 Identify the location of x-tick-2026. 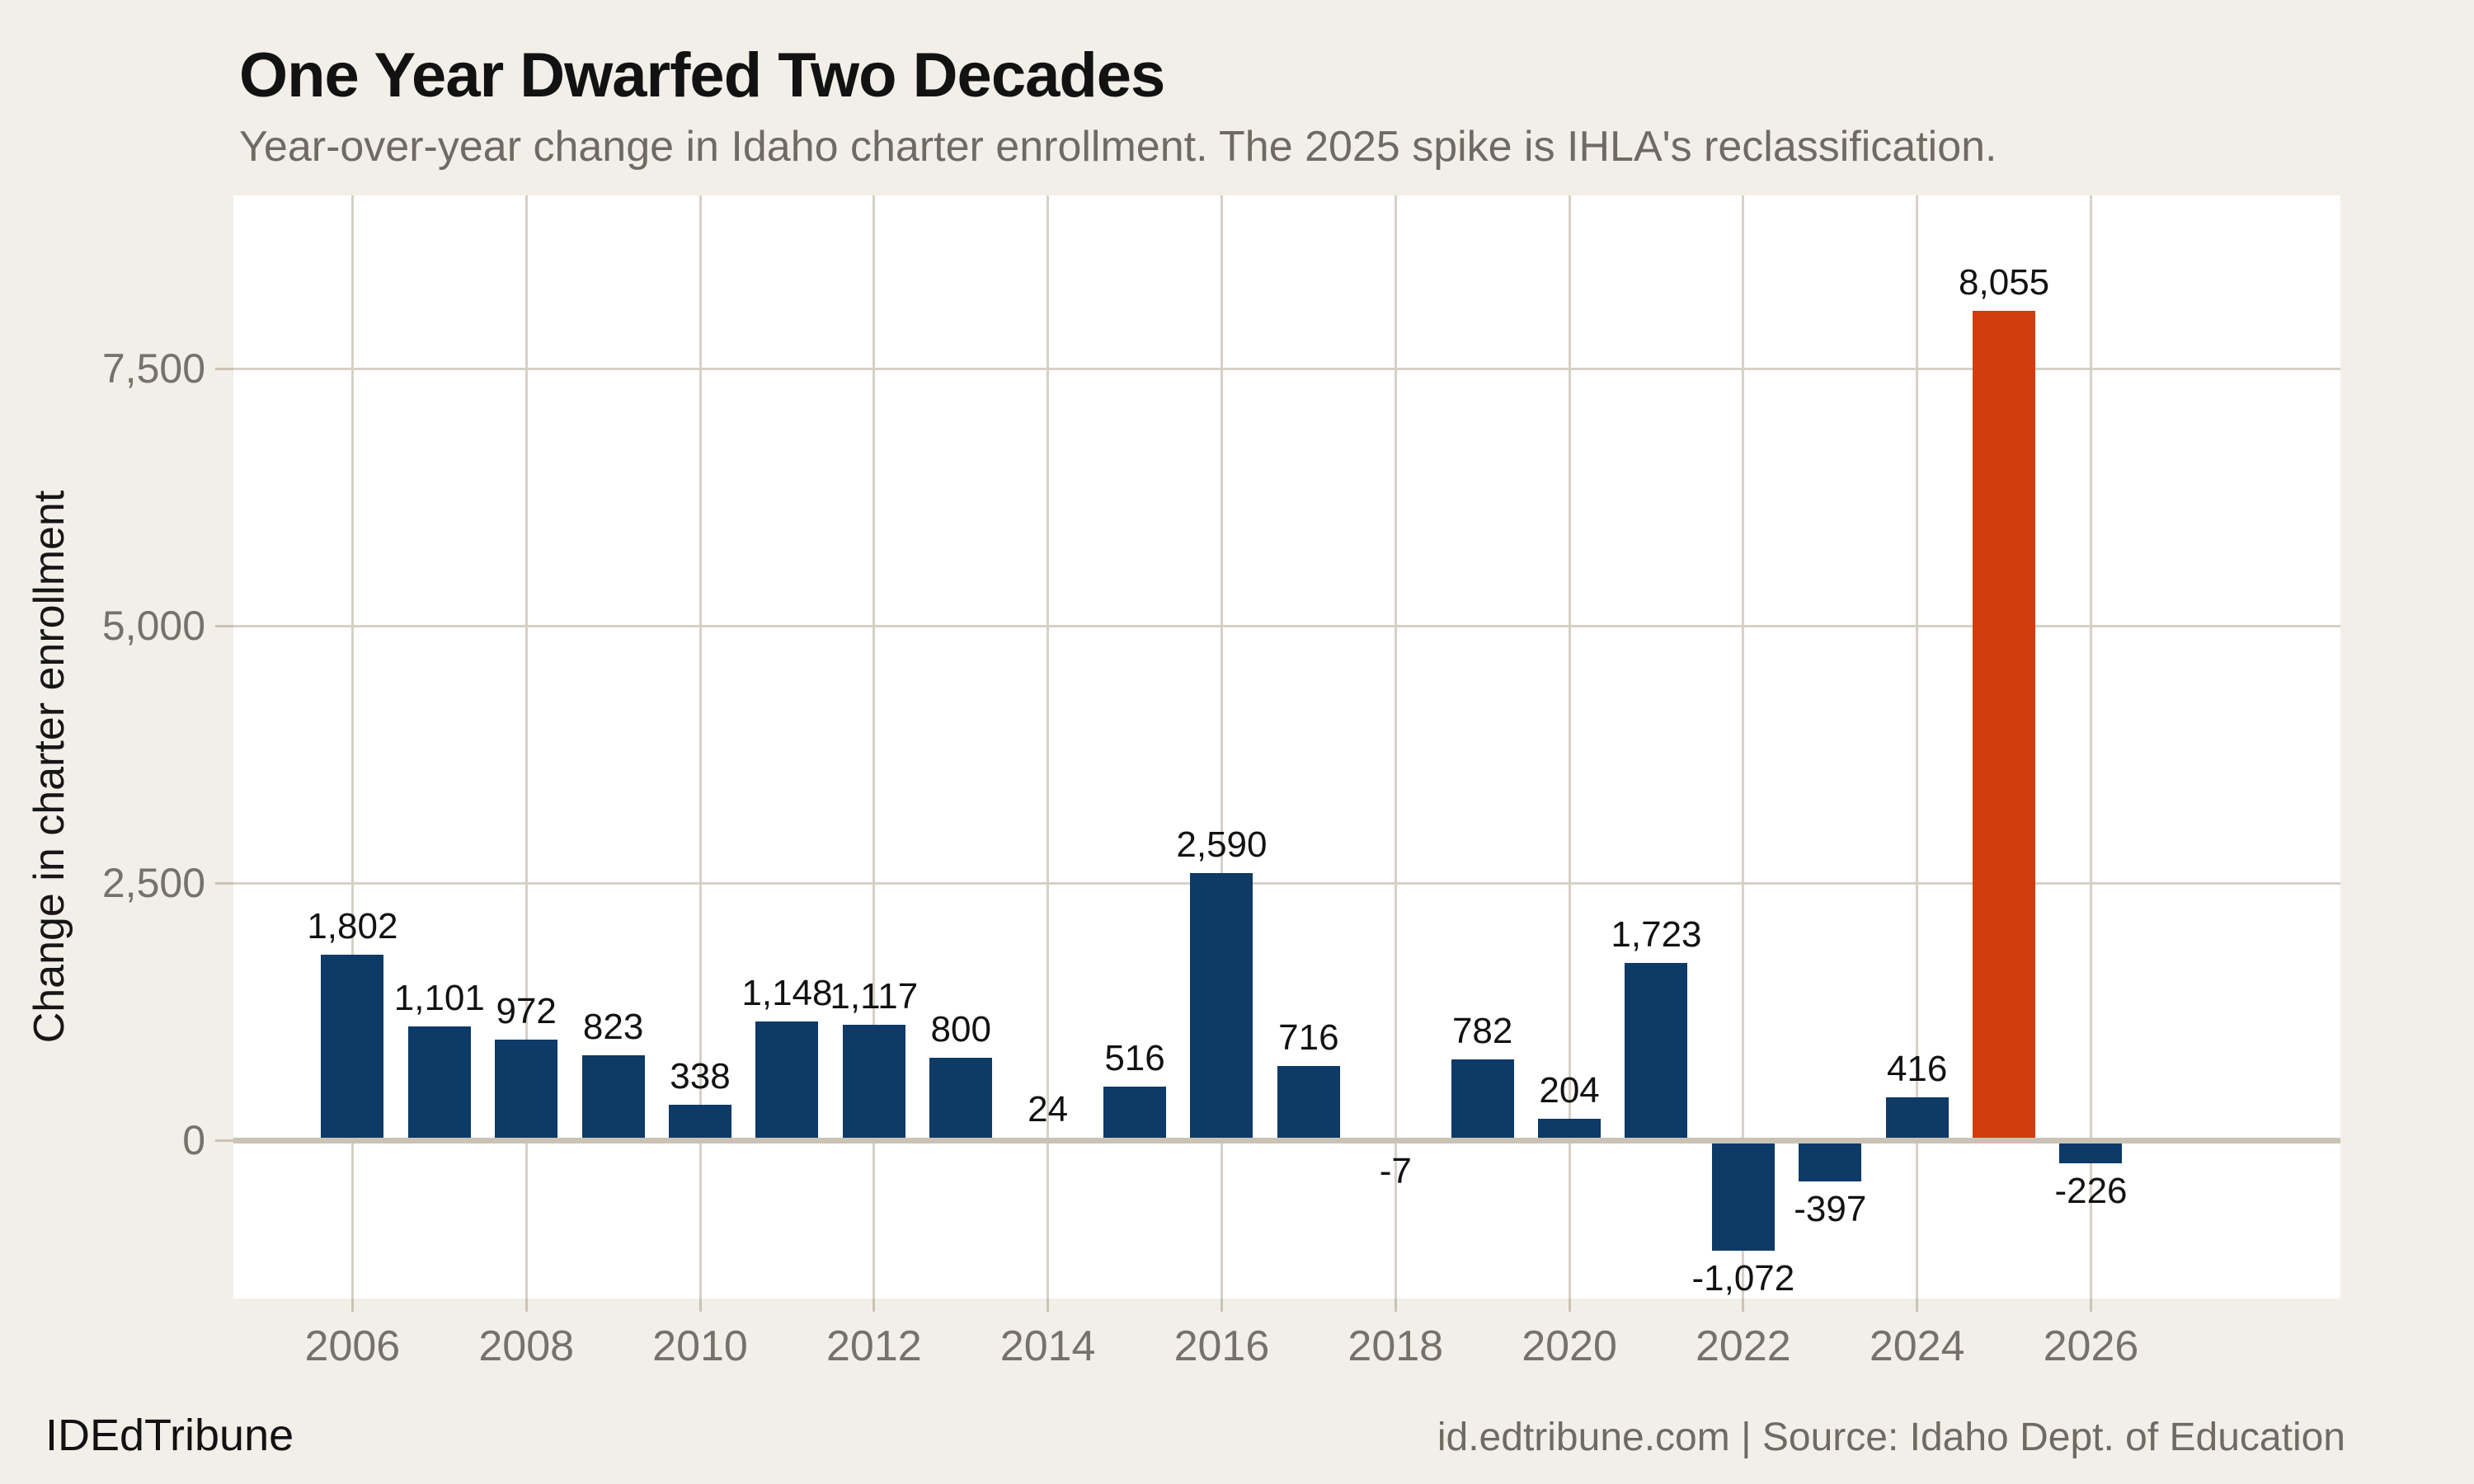
(2090, 1305).